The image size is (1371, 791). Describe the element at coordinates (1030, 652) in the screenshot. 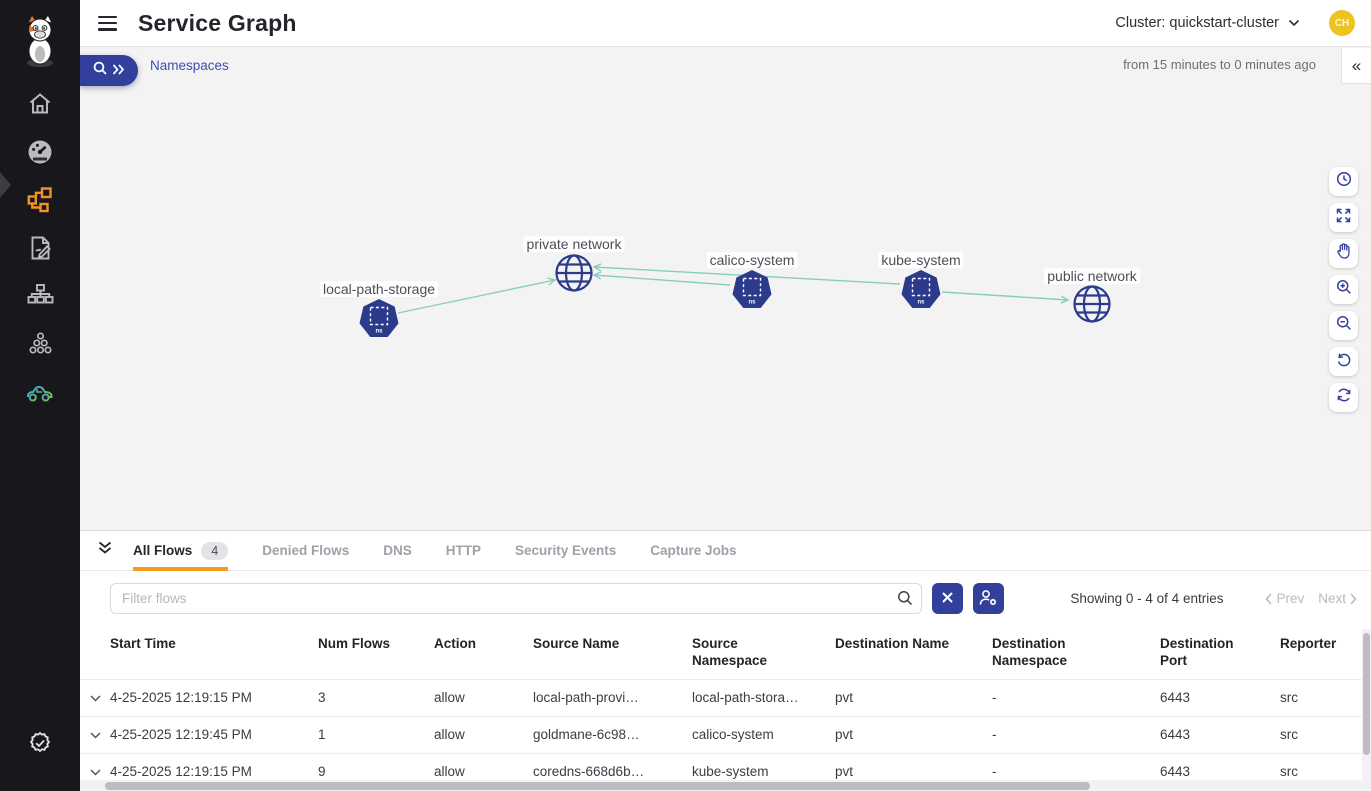

I see `col-destination-namespace: Destination Namespace` at that location.